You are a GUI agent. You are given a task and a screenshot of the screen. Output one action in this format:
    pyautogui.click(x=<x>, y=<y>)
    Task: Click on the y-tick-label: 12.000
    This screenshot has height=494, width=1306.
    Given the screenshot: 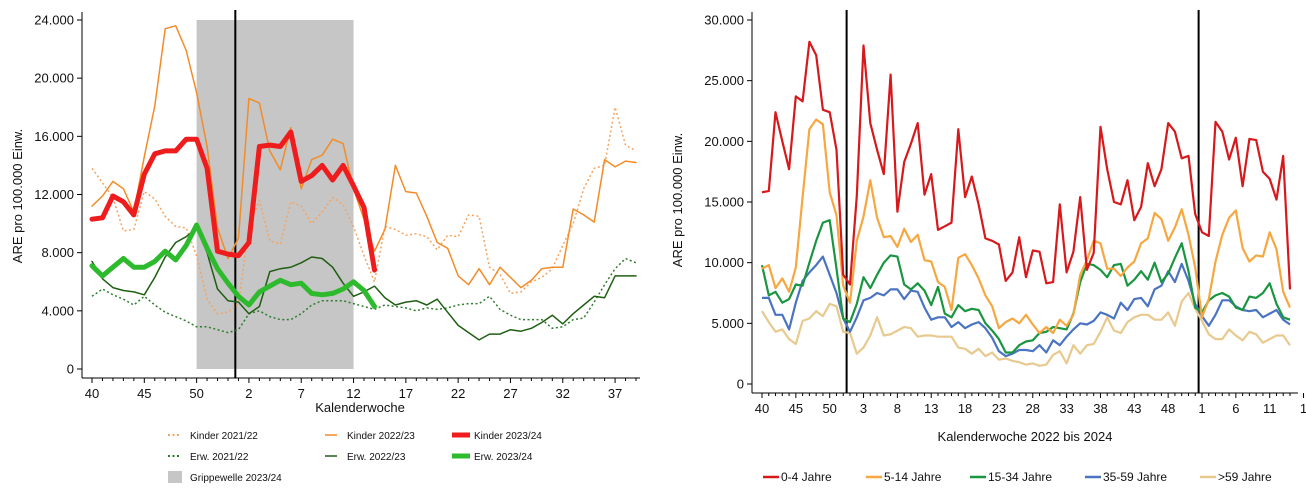 What is the action you would take?
    pyautogui.click(x=54, y=194)
    